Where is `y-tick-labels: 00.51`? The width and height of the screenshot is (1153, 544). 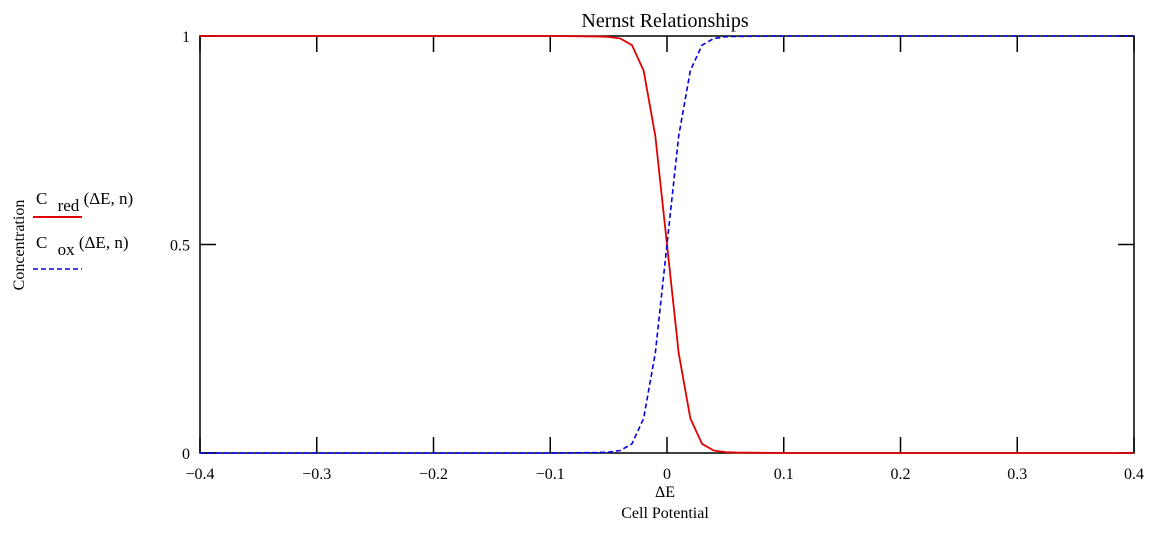
y-tick-labels: 00.51 is located at coordinates (180, 246).